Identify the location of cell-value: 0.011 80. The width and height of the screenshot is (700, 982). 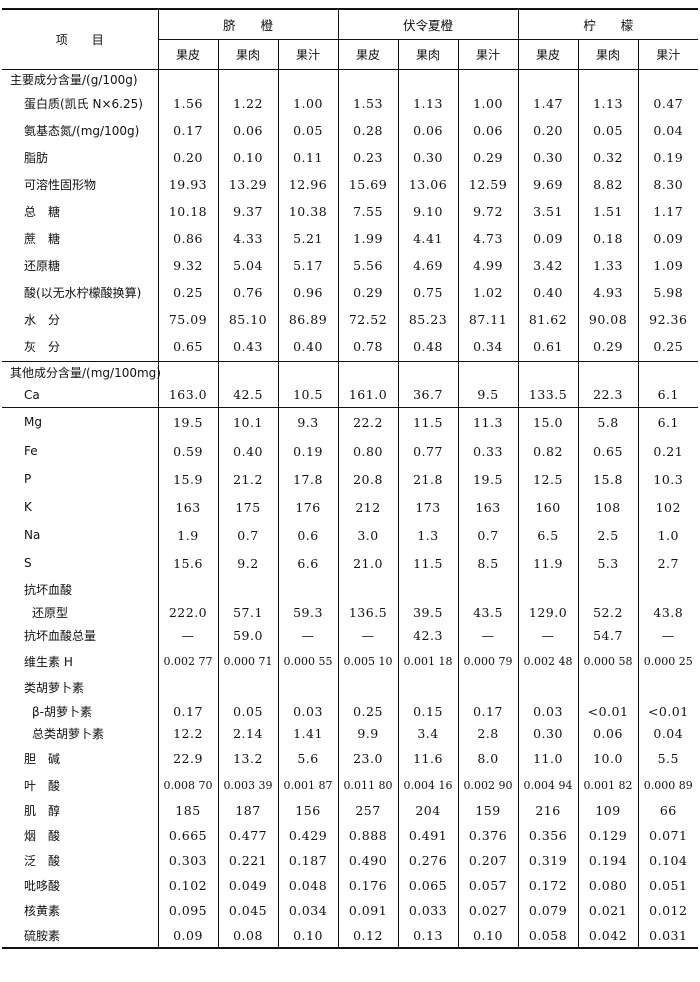
(368, 785).